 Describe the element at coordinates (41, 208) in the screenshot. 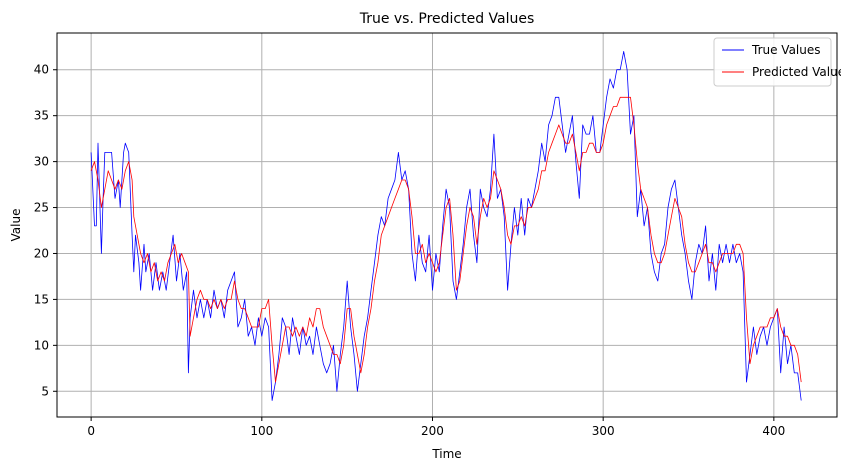

I see `y-tick-label: 25` at that location.